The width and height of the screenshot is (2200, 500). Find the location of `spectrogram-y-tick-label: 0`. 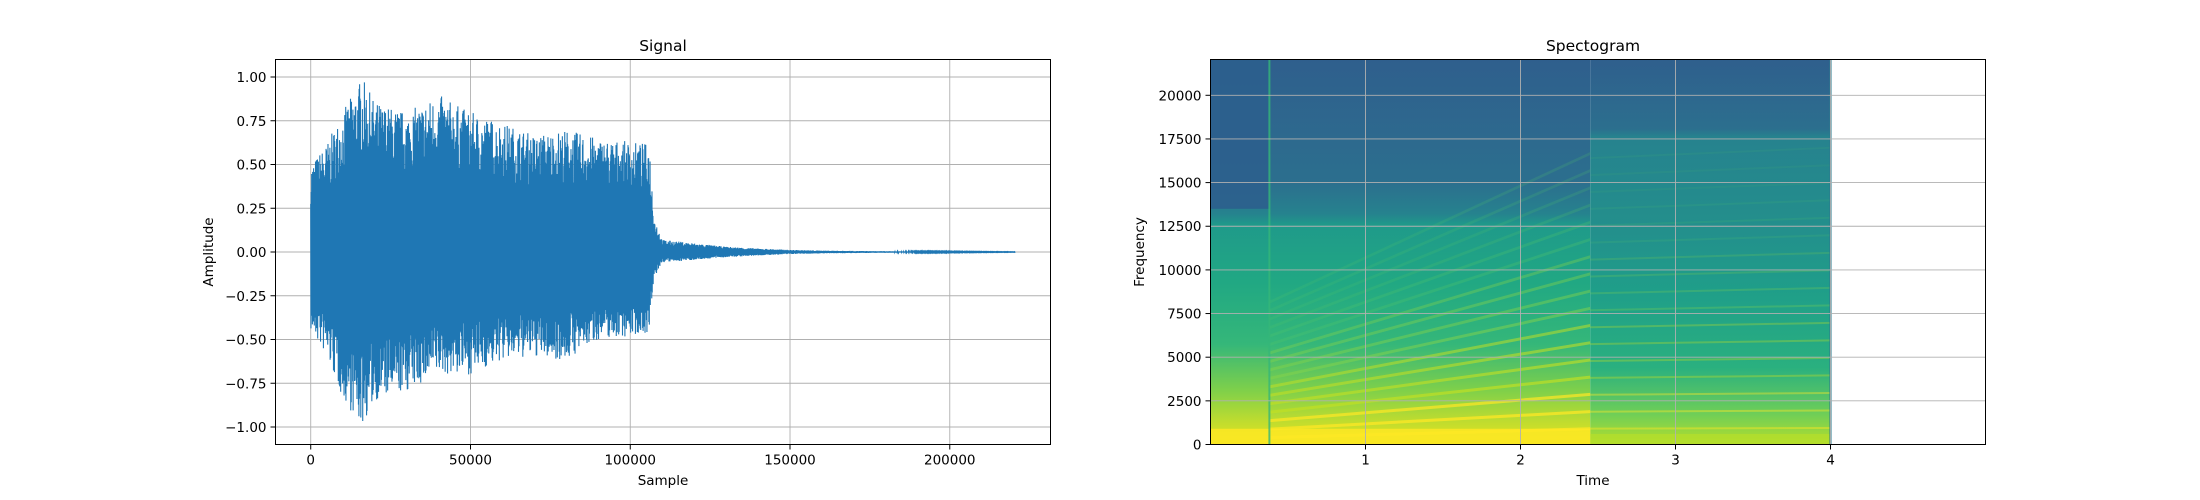

spectrogram-y-tick-label: 0 is located at coordinates (1197, 446).